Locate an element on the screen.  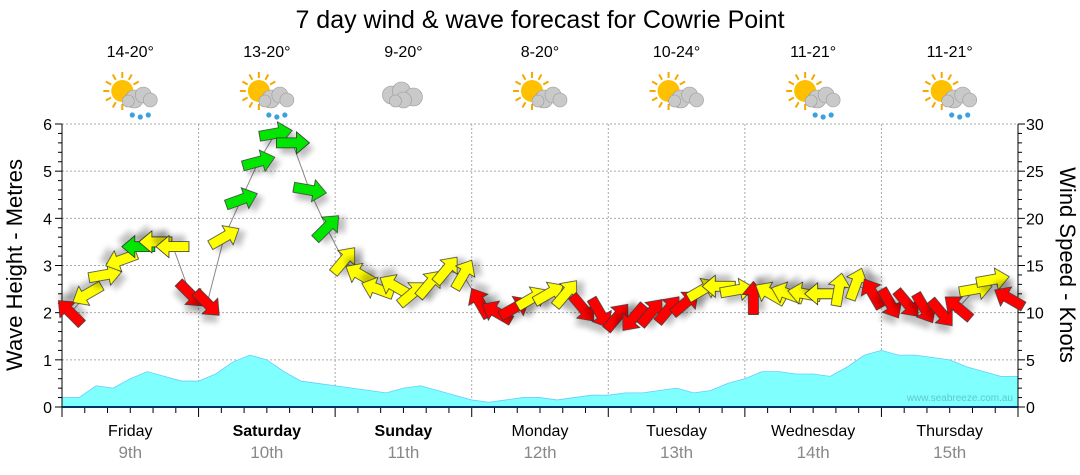
y-tick-right: 15 is located at coordinates (1035, 267).